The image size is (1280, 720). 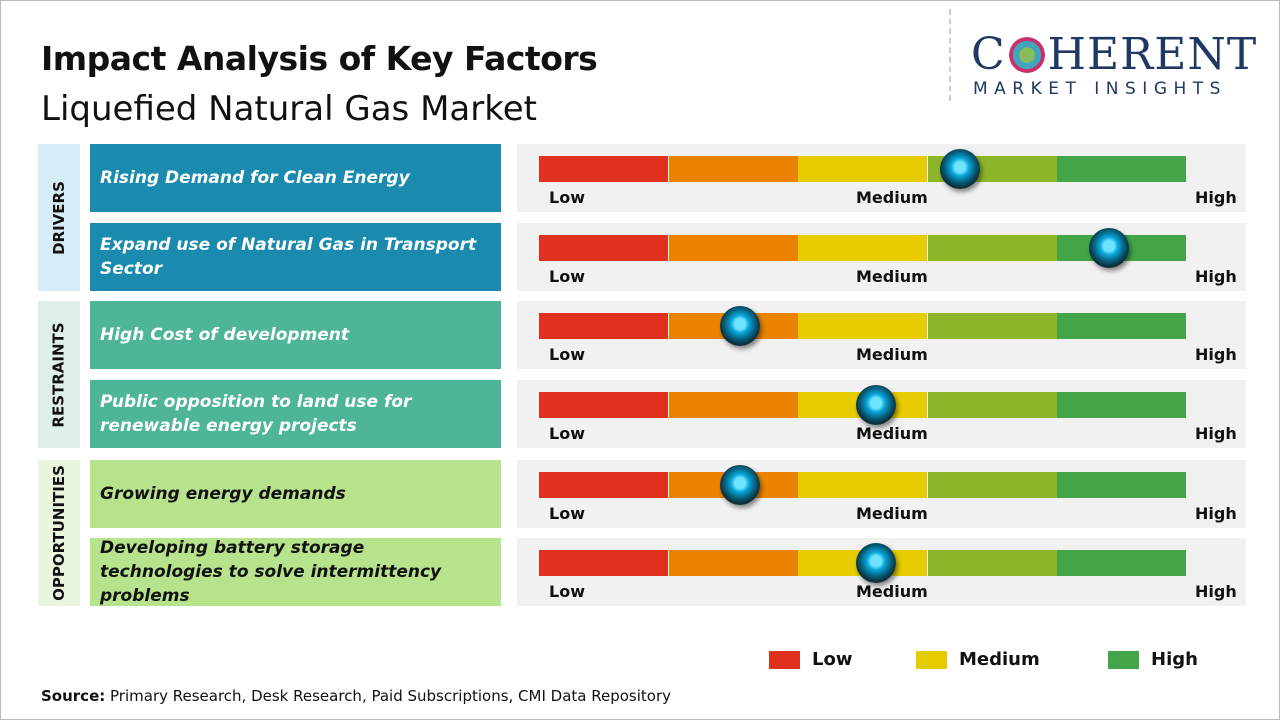 What do you see at coordinates (1026, 55) in the screenshot?
I see `globe-icon` at bounding box center [1026, 55].